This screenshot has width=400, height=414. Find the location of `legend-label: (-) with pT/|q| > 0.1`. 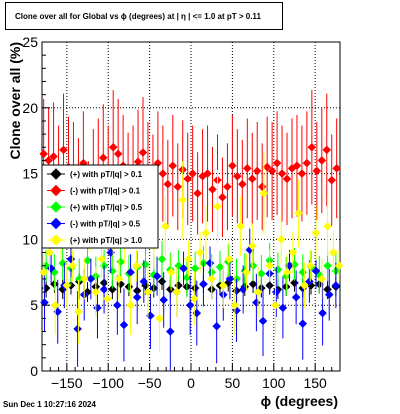

legend-label: (-) with pT/|q| > 0.1 is located at coordinates (105, 191).